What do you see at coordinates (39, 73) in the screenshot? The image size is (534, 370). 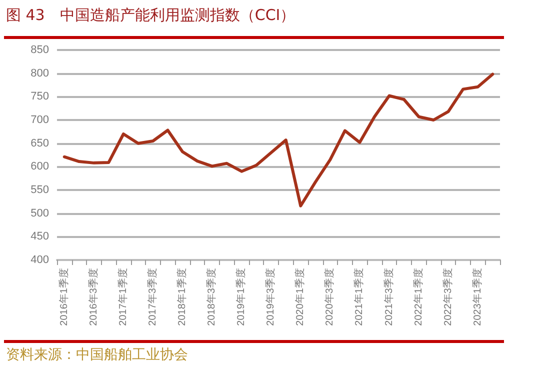 I see `y-tick-label: 800` at bounding box center [39, 73].